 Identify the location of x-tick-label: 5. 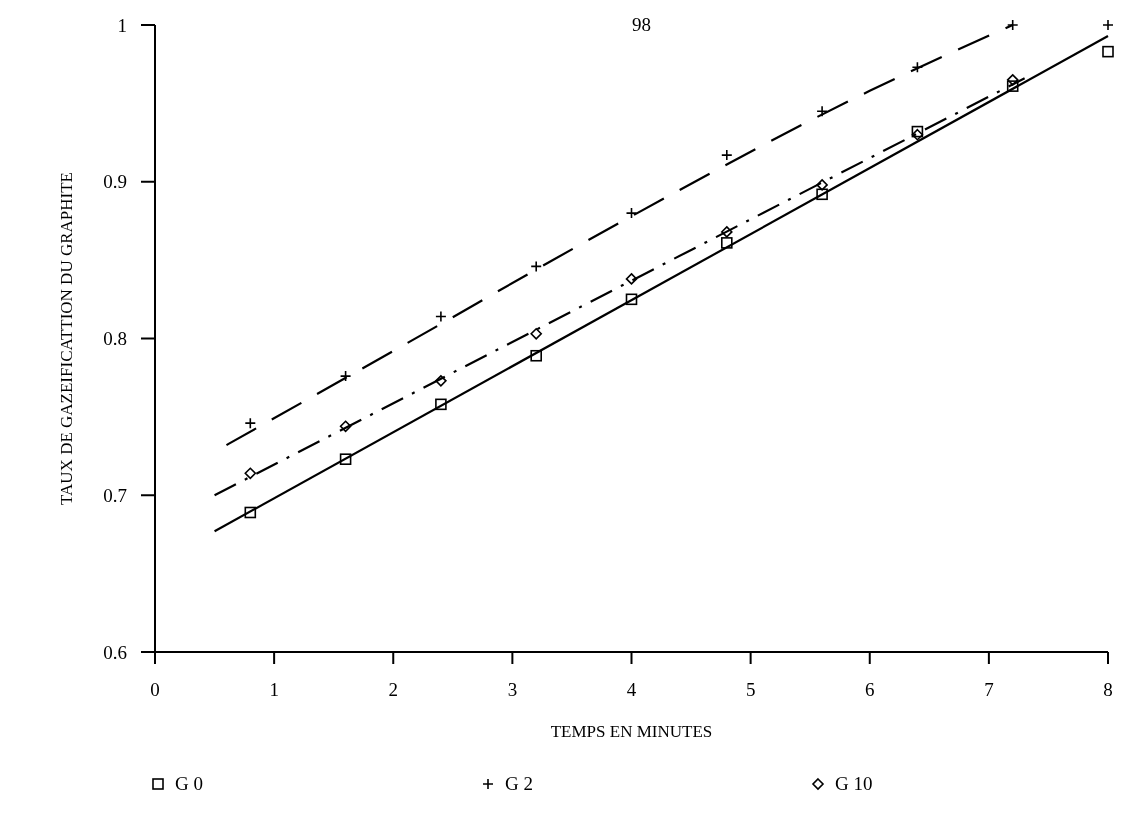
(750, 689).